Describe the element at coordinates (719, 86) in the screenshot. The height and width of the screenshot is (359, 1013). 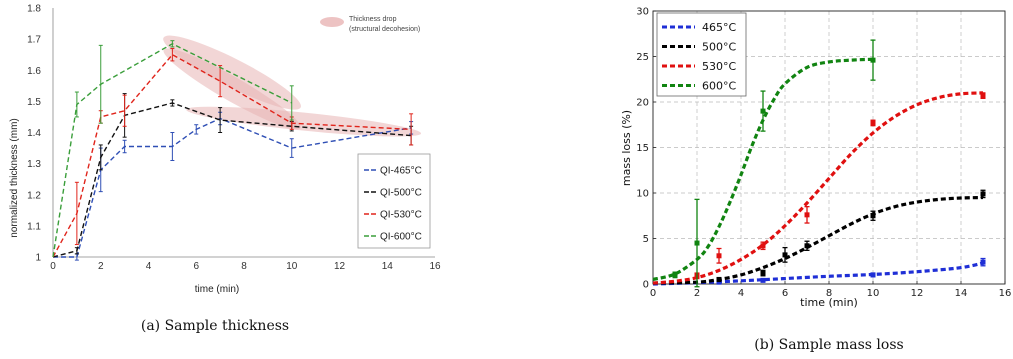
I see `b-legend-label: 600°C` at that location.